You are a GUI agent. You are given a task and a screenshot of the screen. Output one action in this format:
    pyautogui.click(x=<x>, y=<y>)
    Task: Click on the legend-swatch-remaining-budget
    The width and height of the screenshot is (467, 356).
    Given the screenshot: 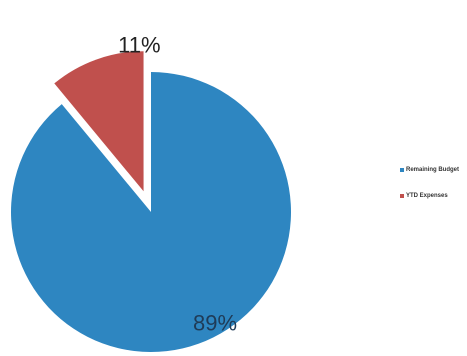 What is the action you would take?
    pyautogui.click(x=402, y=170)
    